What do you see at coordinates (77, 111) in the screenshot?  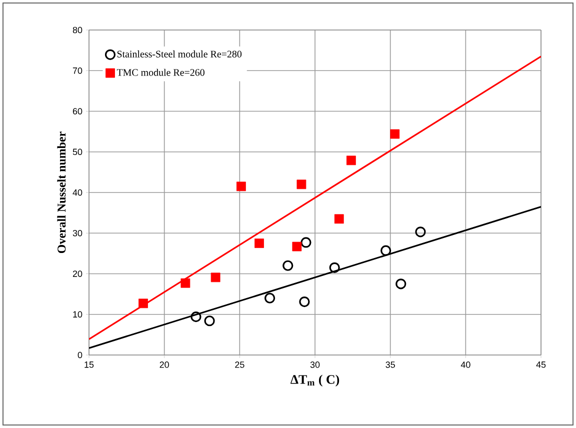 I see `y-tick-label: 60` at bounding box center [77, 111].